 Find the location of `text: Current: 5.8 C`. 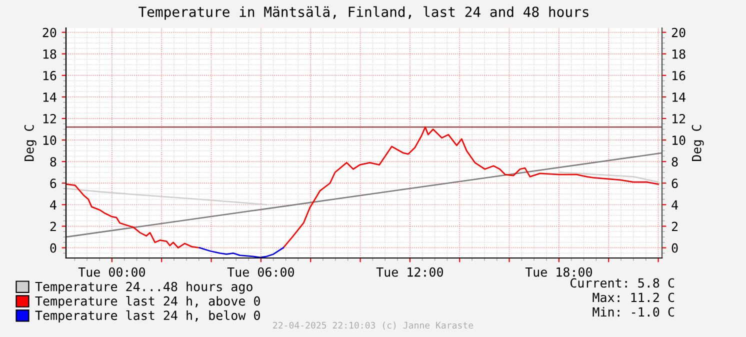

text: Current: 5.8 C is located at coordinates (622, 283).